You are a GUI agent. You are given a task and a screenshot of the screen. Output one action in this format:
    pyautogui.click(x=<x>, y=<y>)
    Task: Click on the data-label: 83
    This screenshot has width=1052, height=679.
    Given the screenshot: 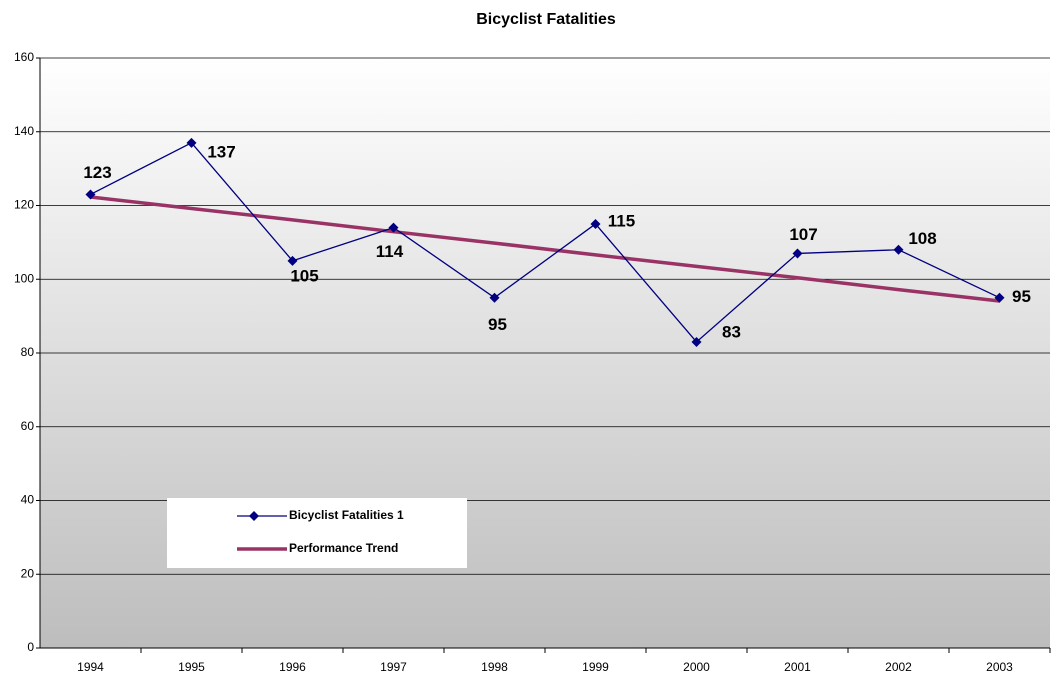 What is the action you would take?
    pyautogui.click(x=731, y=331)
    